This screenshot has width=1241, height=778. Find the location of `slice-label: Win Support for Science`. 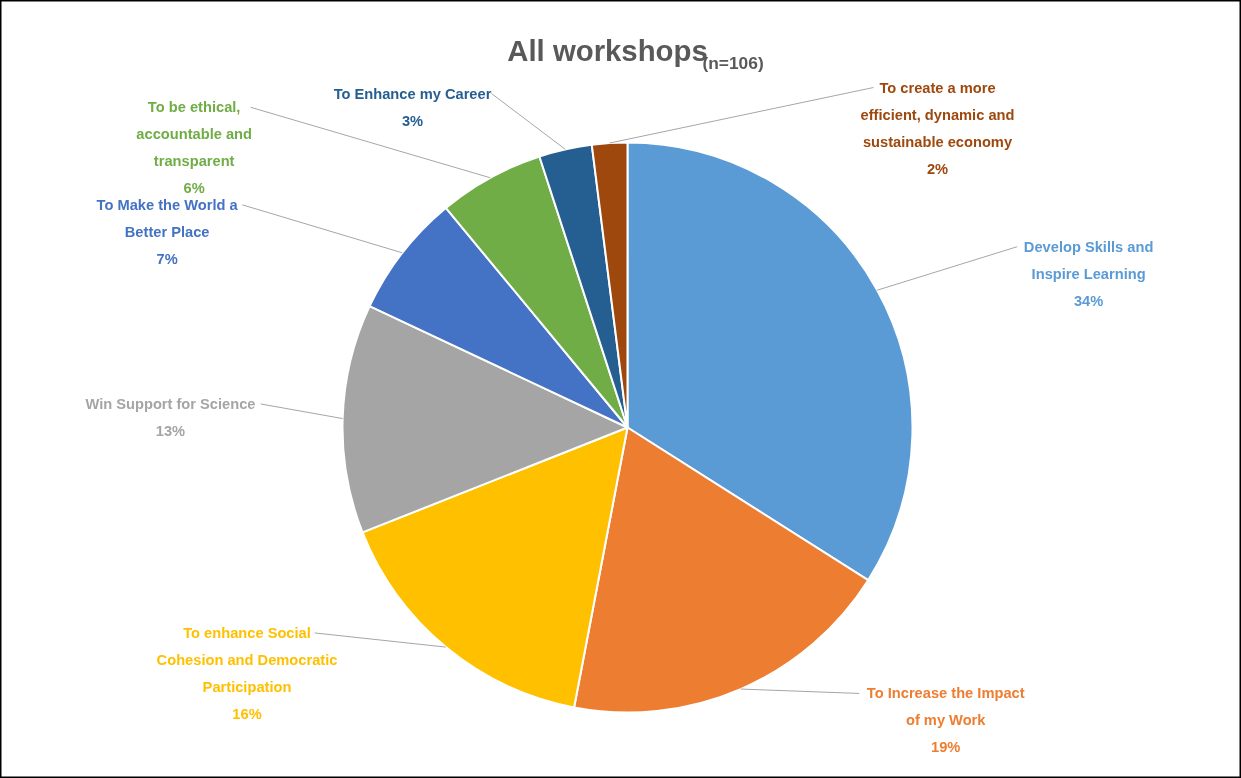

slice-label: Win Support for Science is located at coordinates (170, 403).